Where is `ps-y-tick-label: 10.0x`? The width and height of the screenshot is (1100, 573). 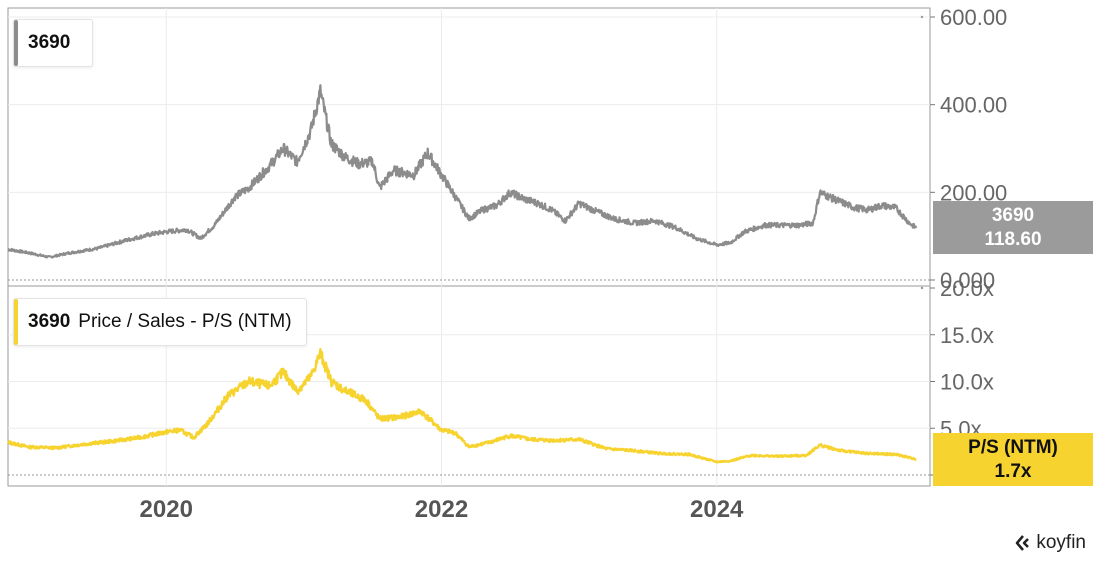
ps-y-tick-label: 10.0x is located at coordinates (967, 382).